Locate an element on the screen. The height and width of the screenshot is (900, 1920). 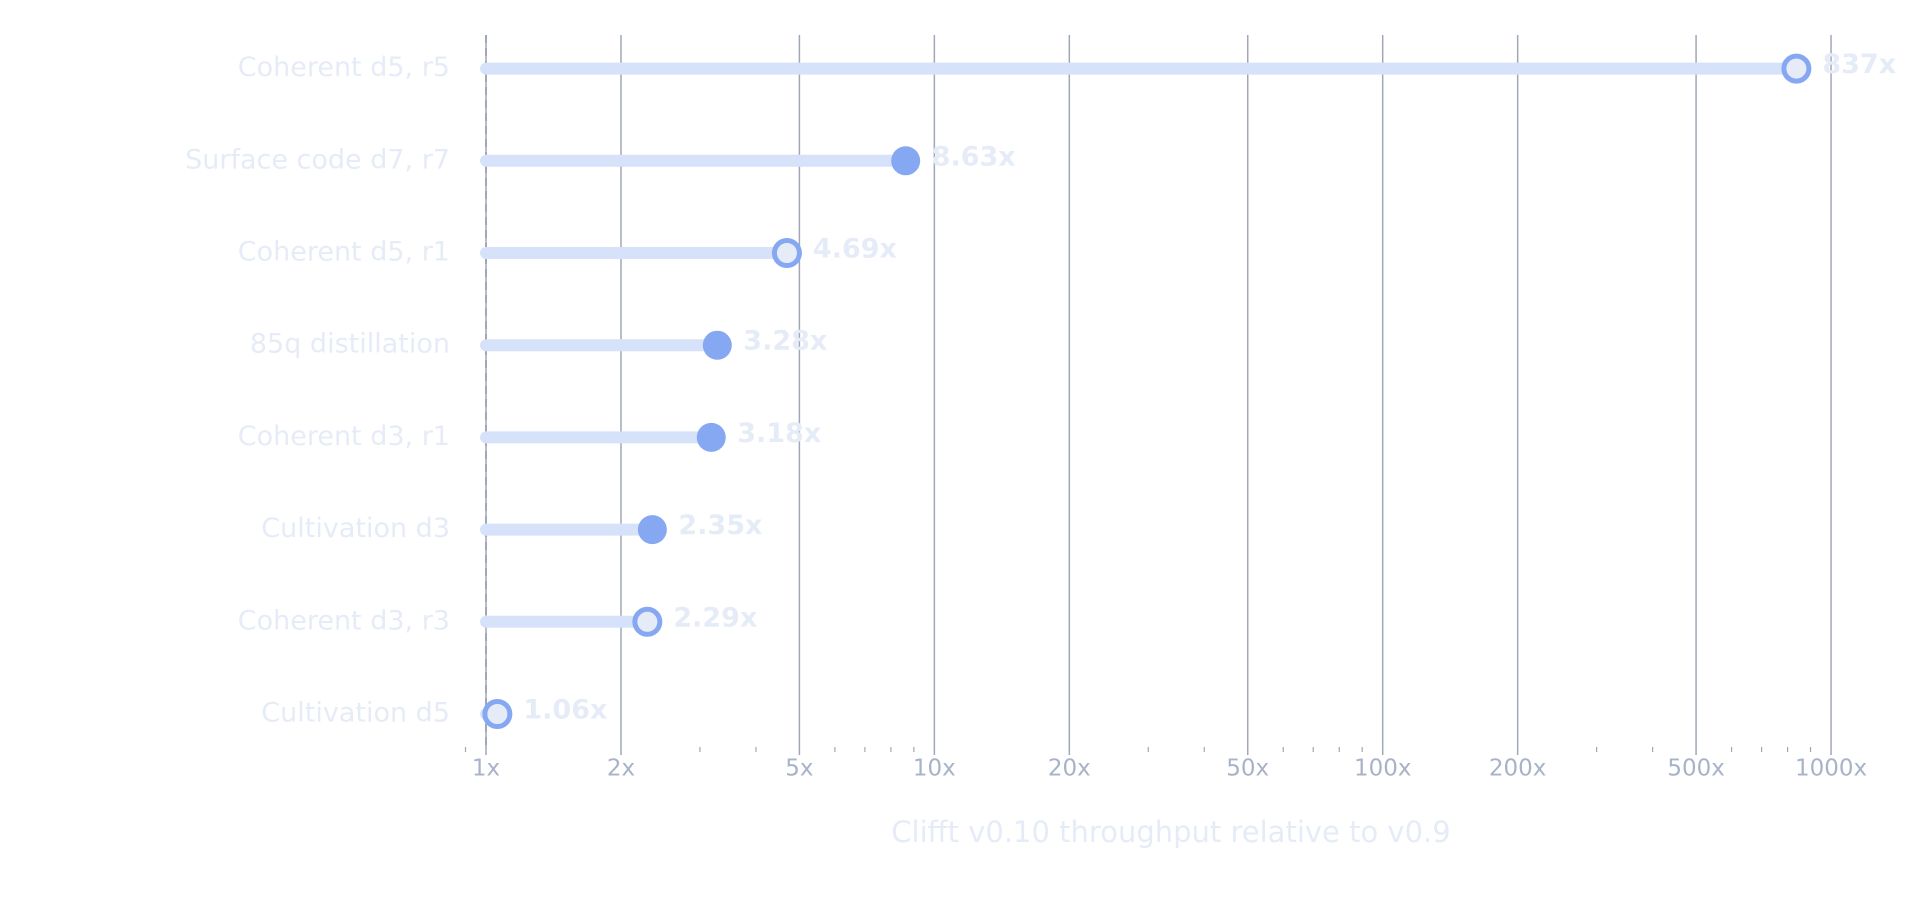
x-axis-label: Clifft v0.10 throughput relative to v0.9 is located at coordinates (1170, 832).